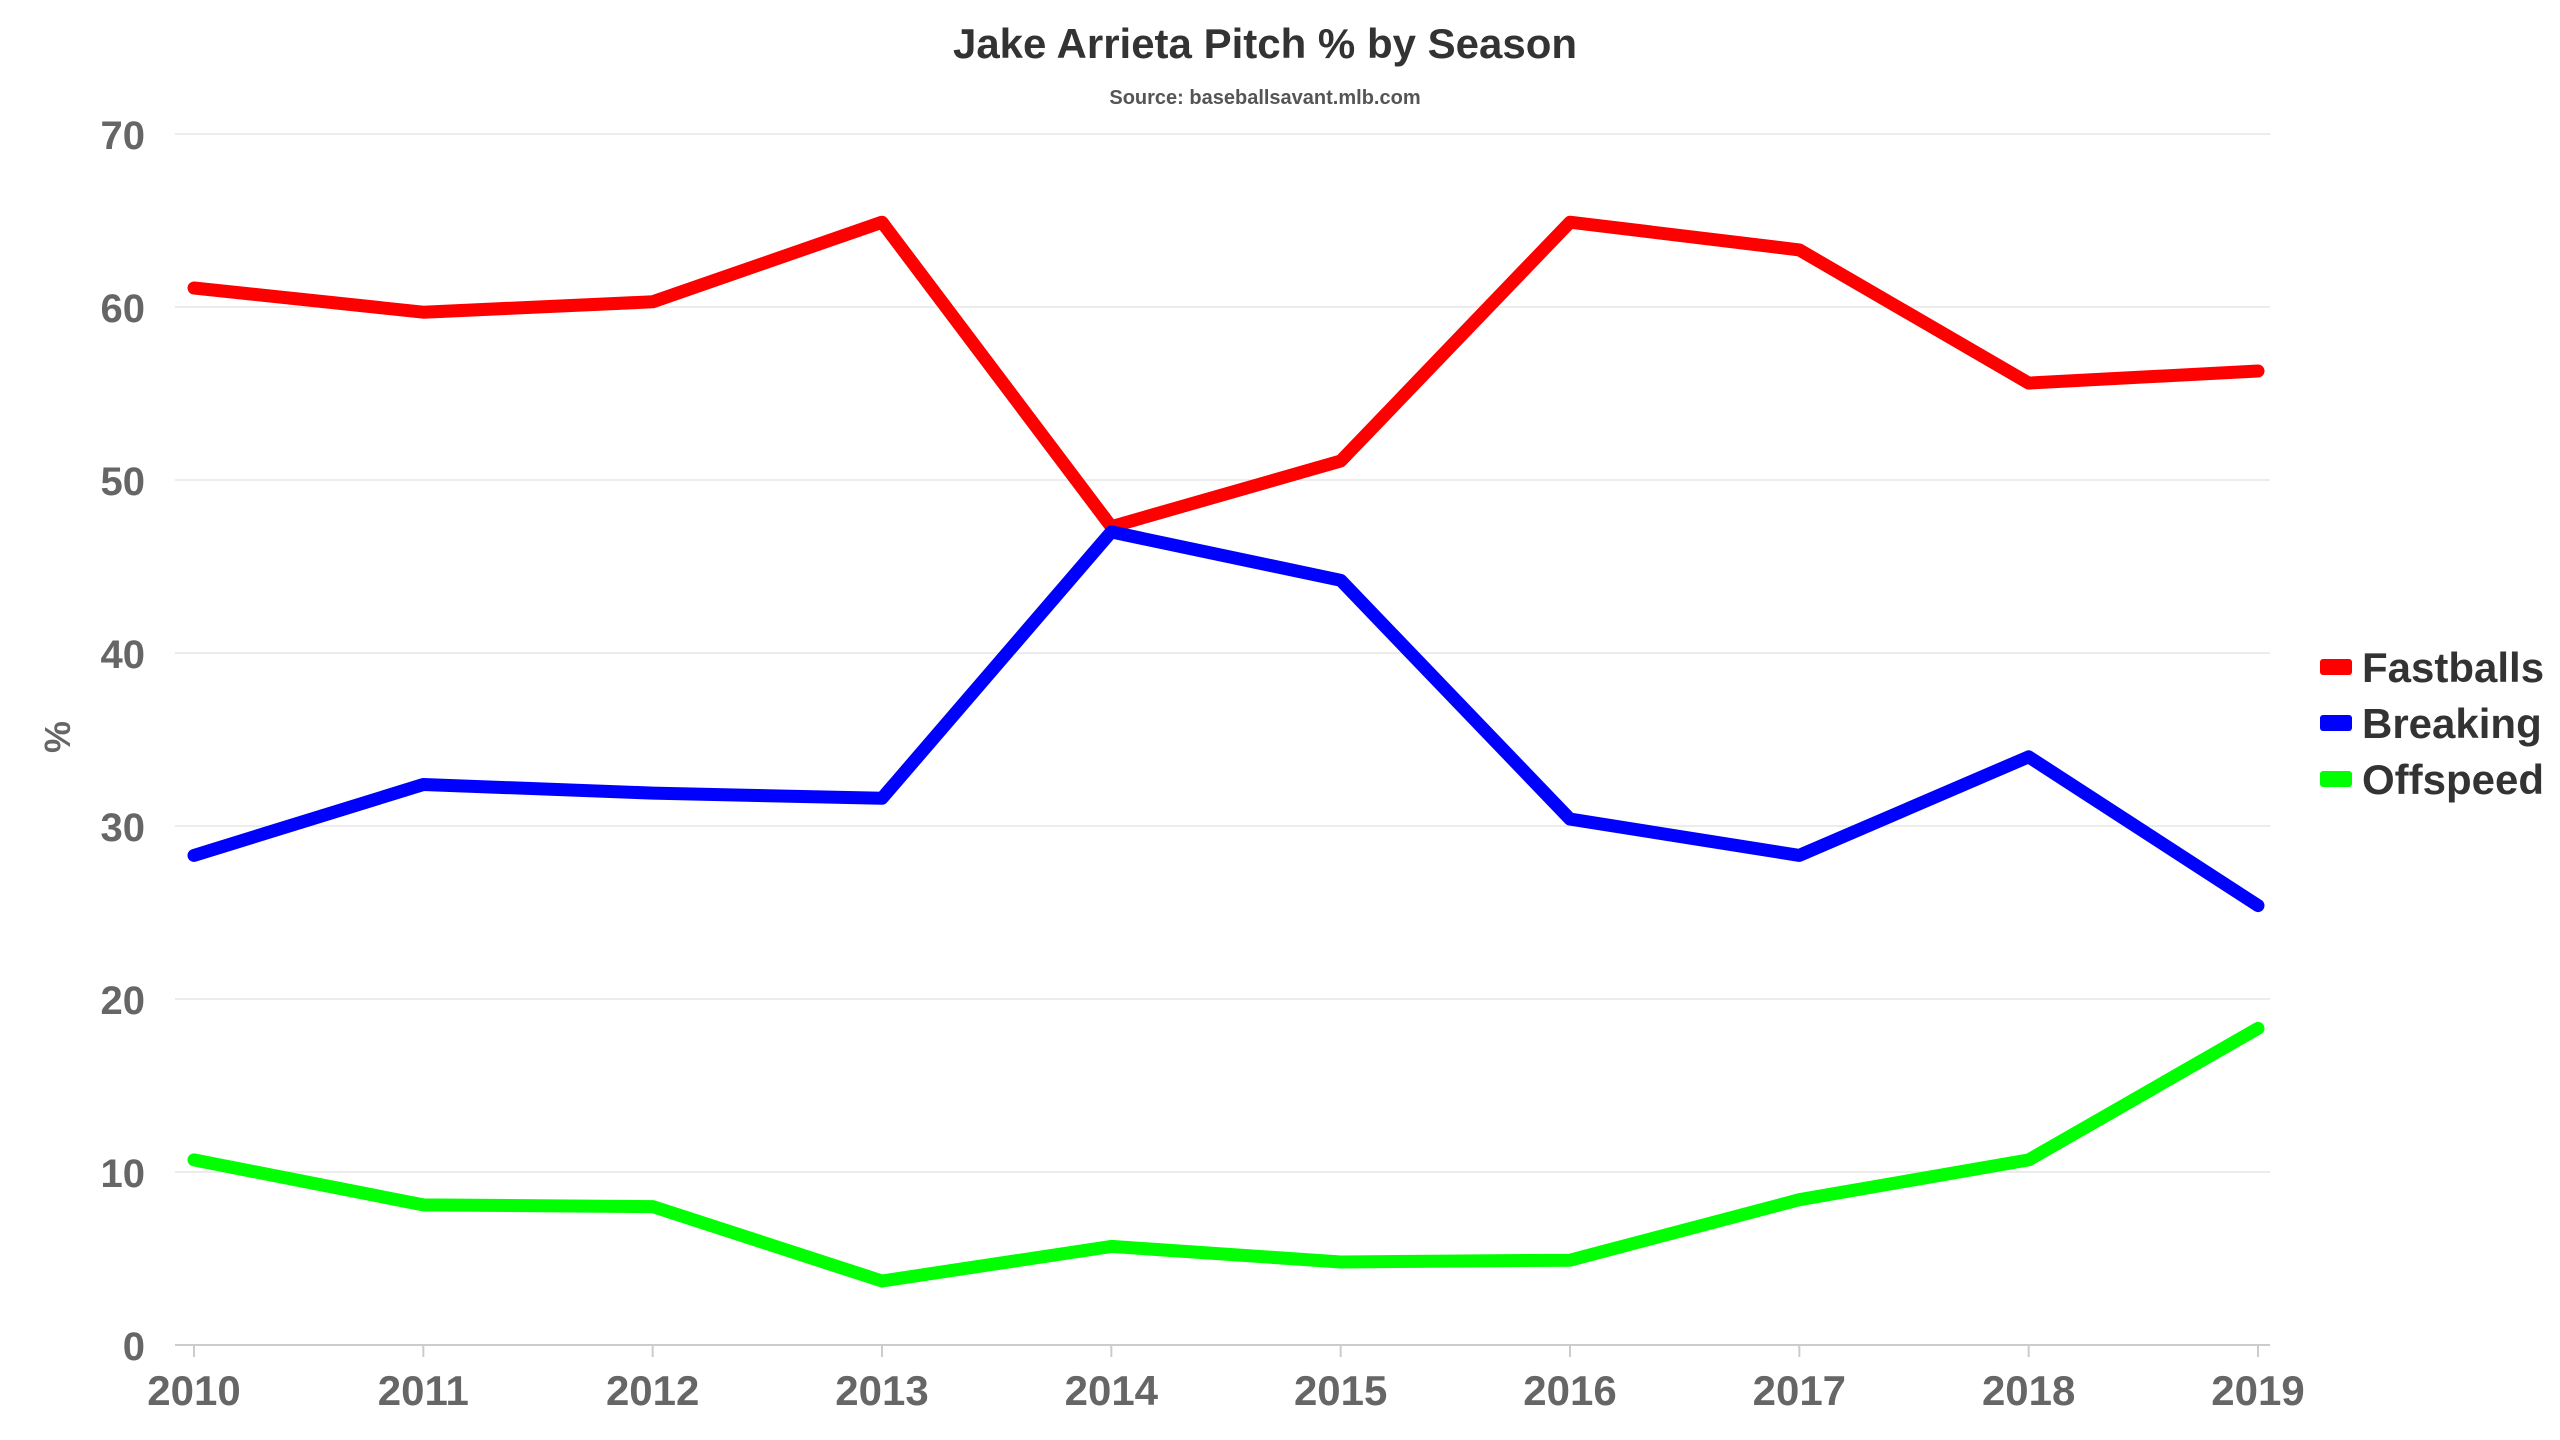  Describe the element at coordinates (123, 136) in the screenshot. I see `y-tick-label: 70` at that location.